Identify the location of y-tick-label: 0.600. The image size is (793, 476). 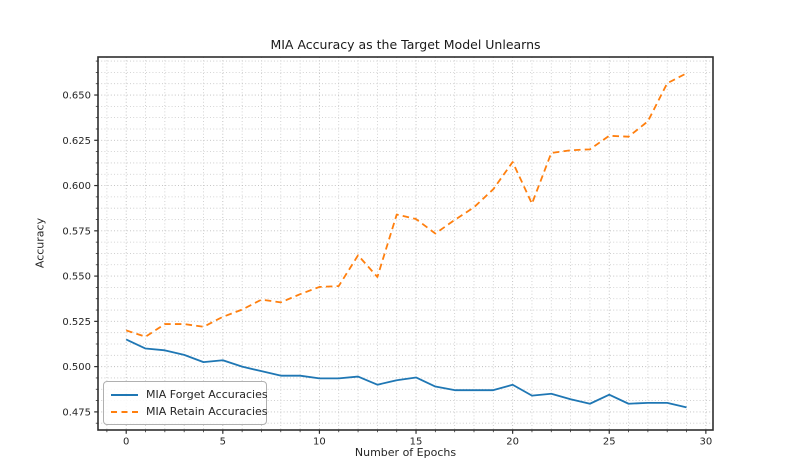
(76, 186).